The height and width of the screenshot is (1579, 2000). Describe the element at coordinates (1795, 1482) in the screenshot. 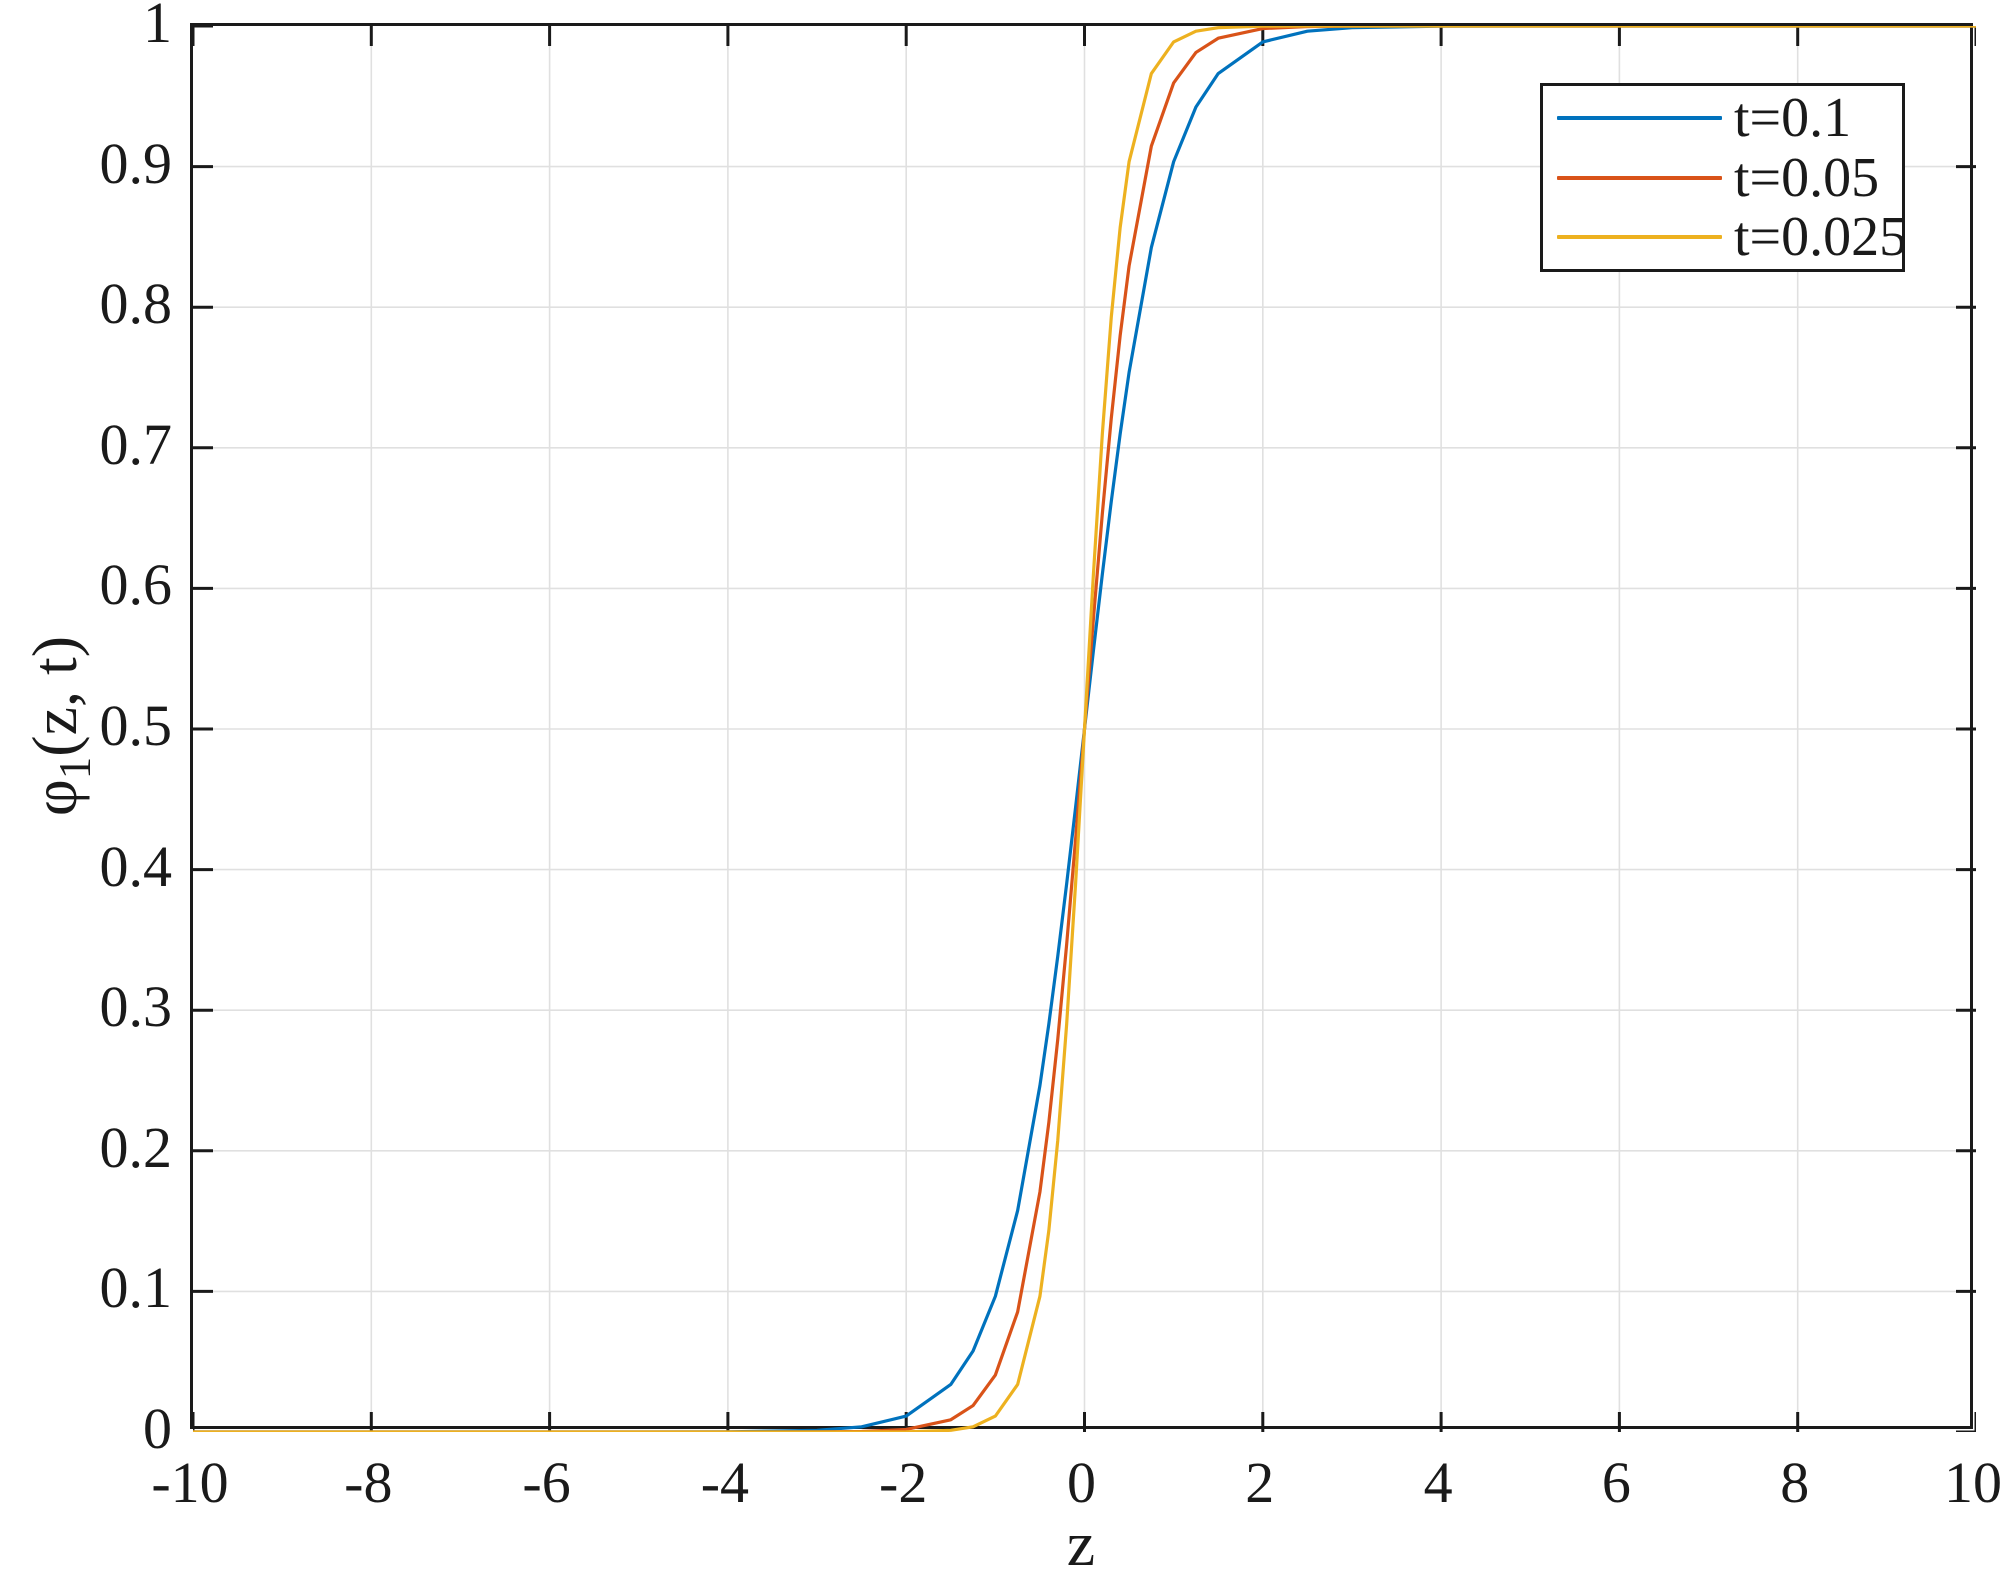

I see `x-tick-label: 8` at that location.